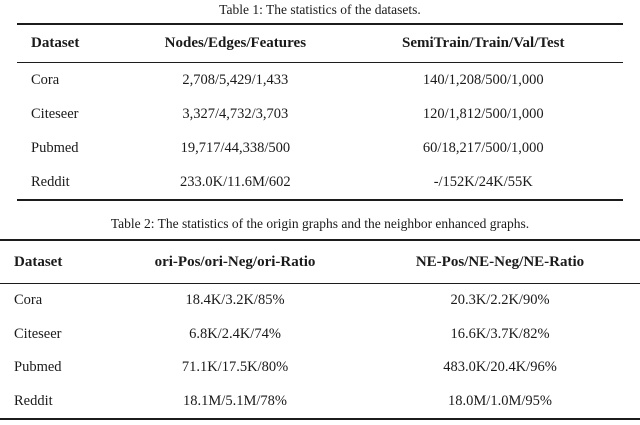 This screenshot has width=640, height=425. Describe the element at coordinates (235, 367) in the screenshot. I see `table-cell: 71.1K/17.5K/80%` at that location.